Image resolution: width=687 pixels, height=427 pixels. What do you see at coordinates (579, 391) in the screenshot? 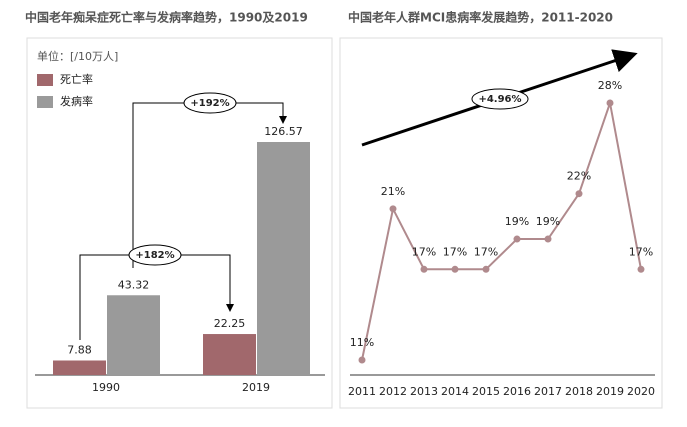
I see `x-tick-label: 2018` at bounding box center [579, 391].